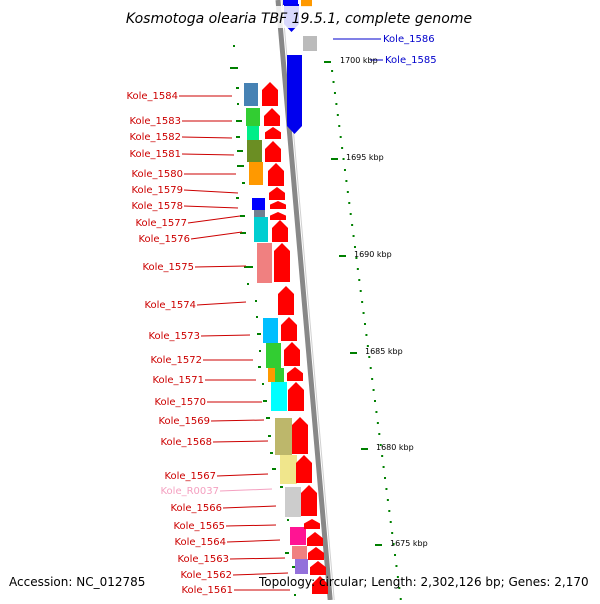  What do you see at coordinates (203, 559) in the screenshot?
I see `gene-label: Kole_1563` at bounding box center [203, 559].